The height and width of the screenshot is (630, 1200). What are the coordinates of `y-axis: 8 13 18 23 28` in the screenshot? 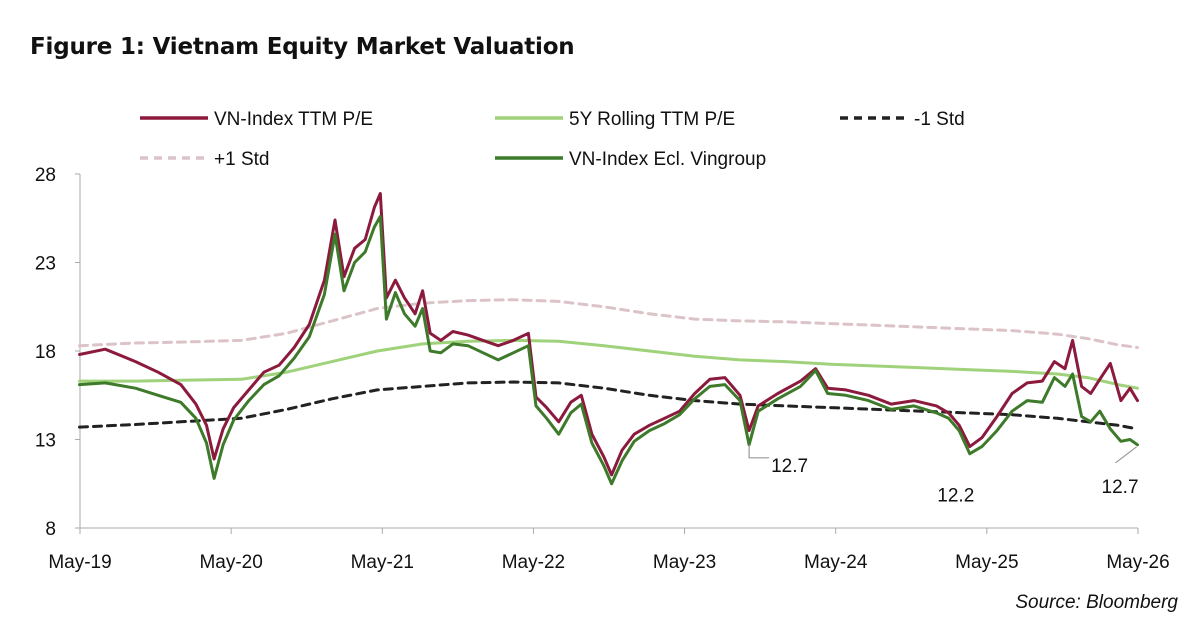 It's located at (58, 352).